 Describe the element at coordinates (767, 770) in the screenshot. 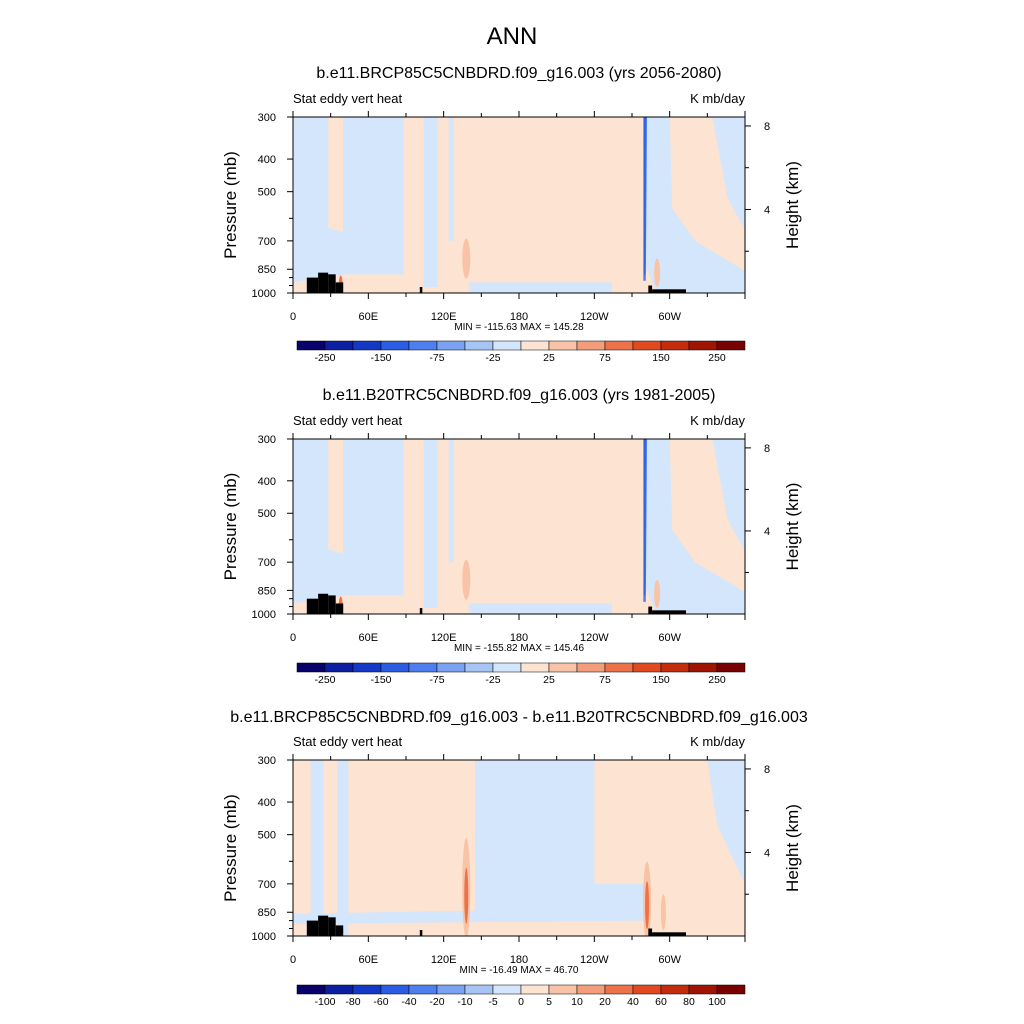

I see `y-right-tick-label: 8` at that location.